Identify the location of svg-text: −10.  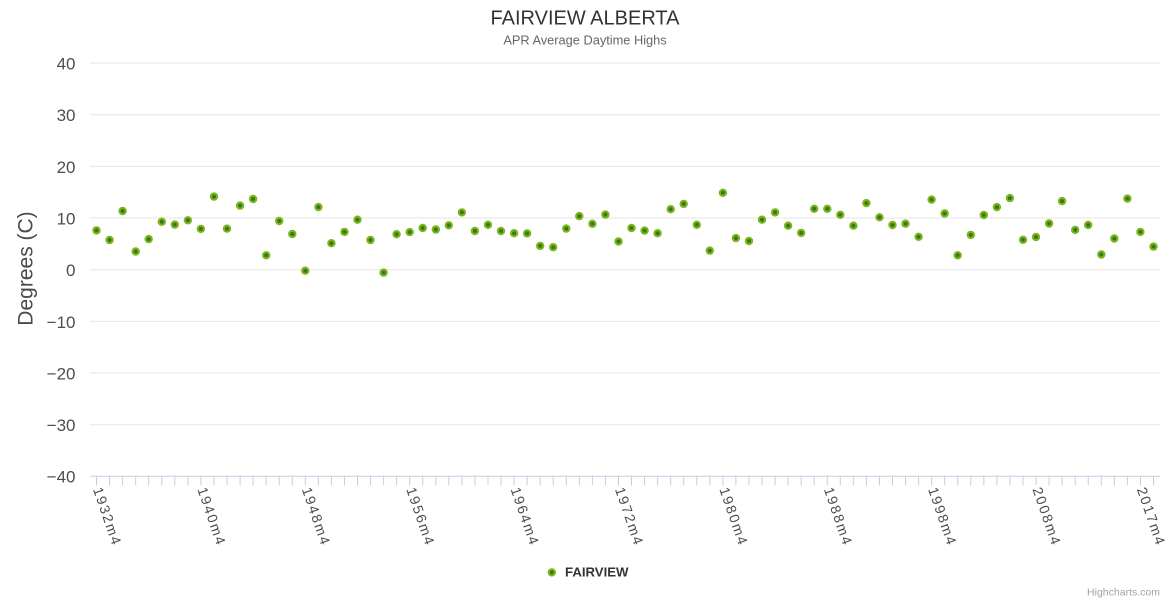
(61, 322).